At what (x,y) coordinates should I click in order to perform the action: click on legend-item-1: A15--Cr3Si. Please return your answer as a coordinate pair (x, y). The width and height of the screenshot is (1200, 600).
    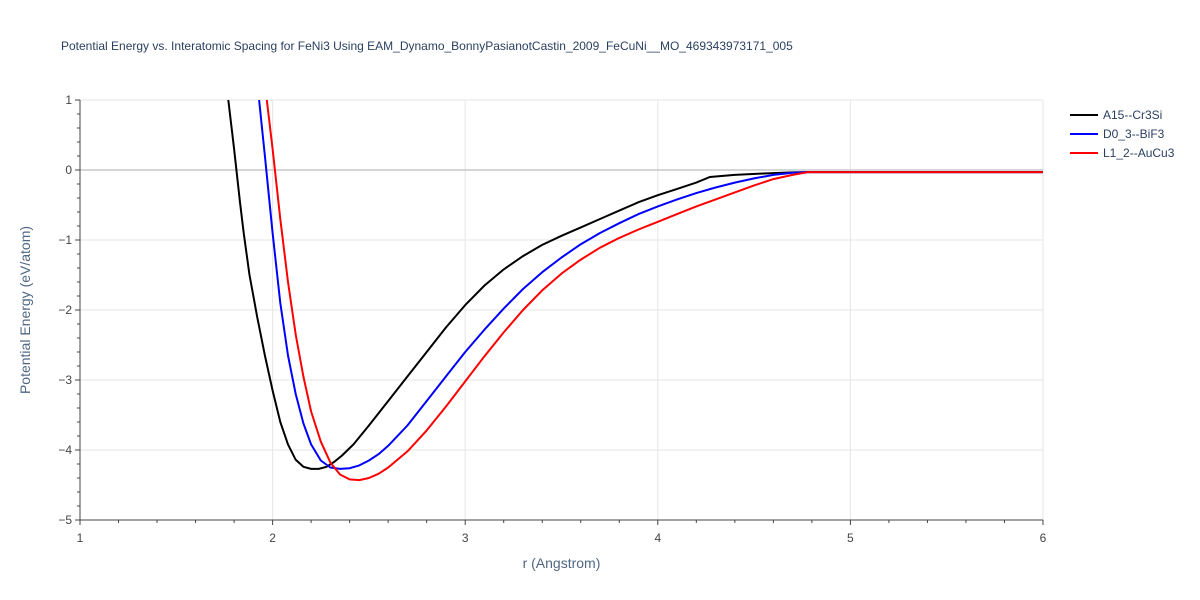
    Looking at the image, I should click on (1116, 115).